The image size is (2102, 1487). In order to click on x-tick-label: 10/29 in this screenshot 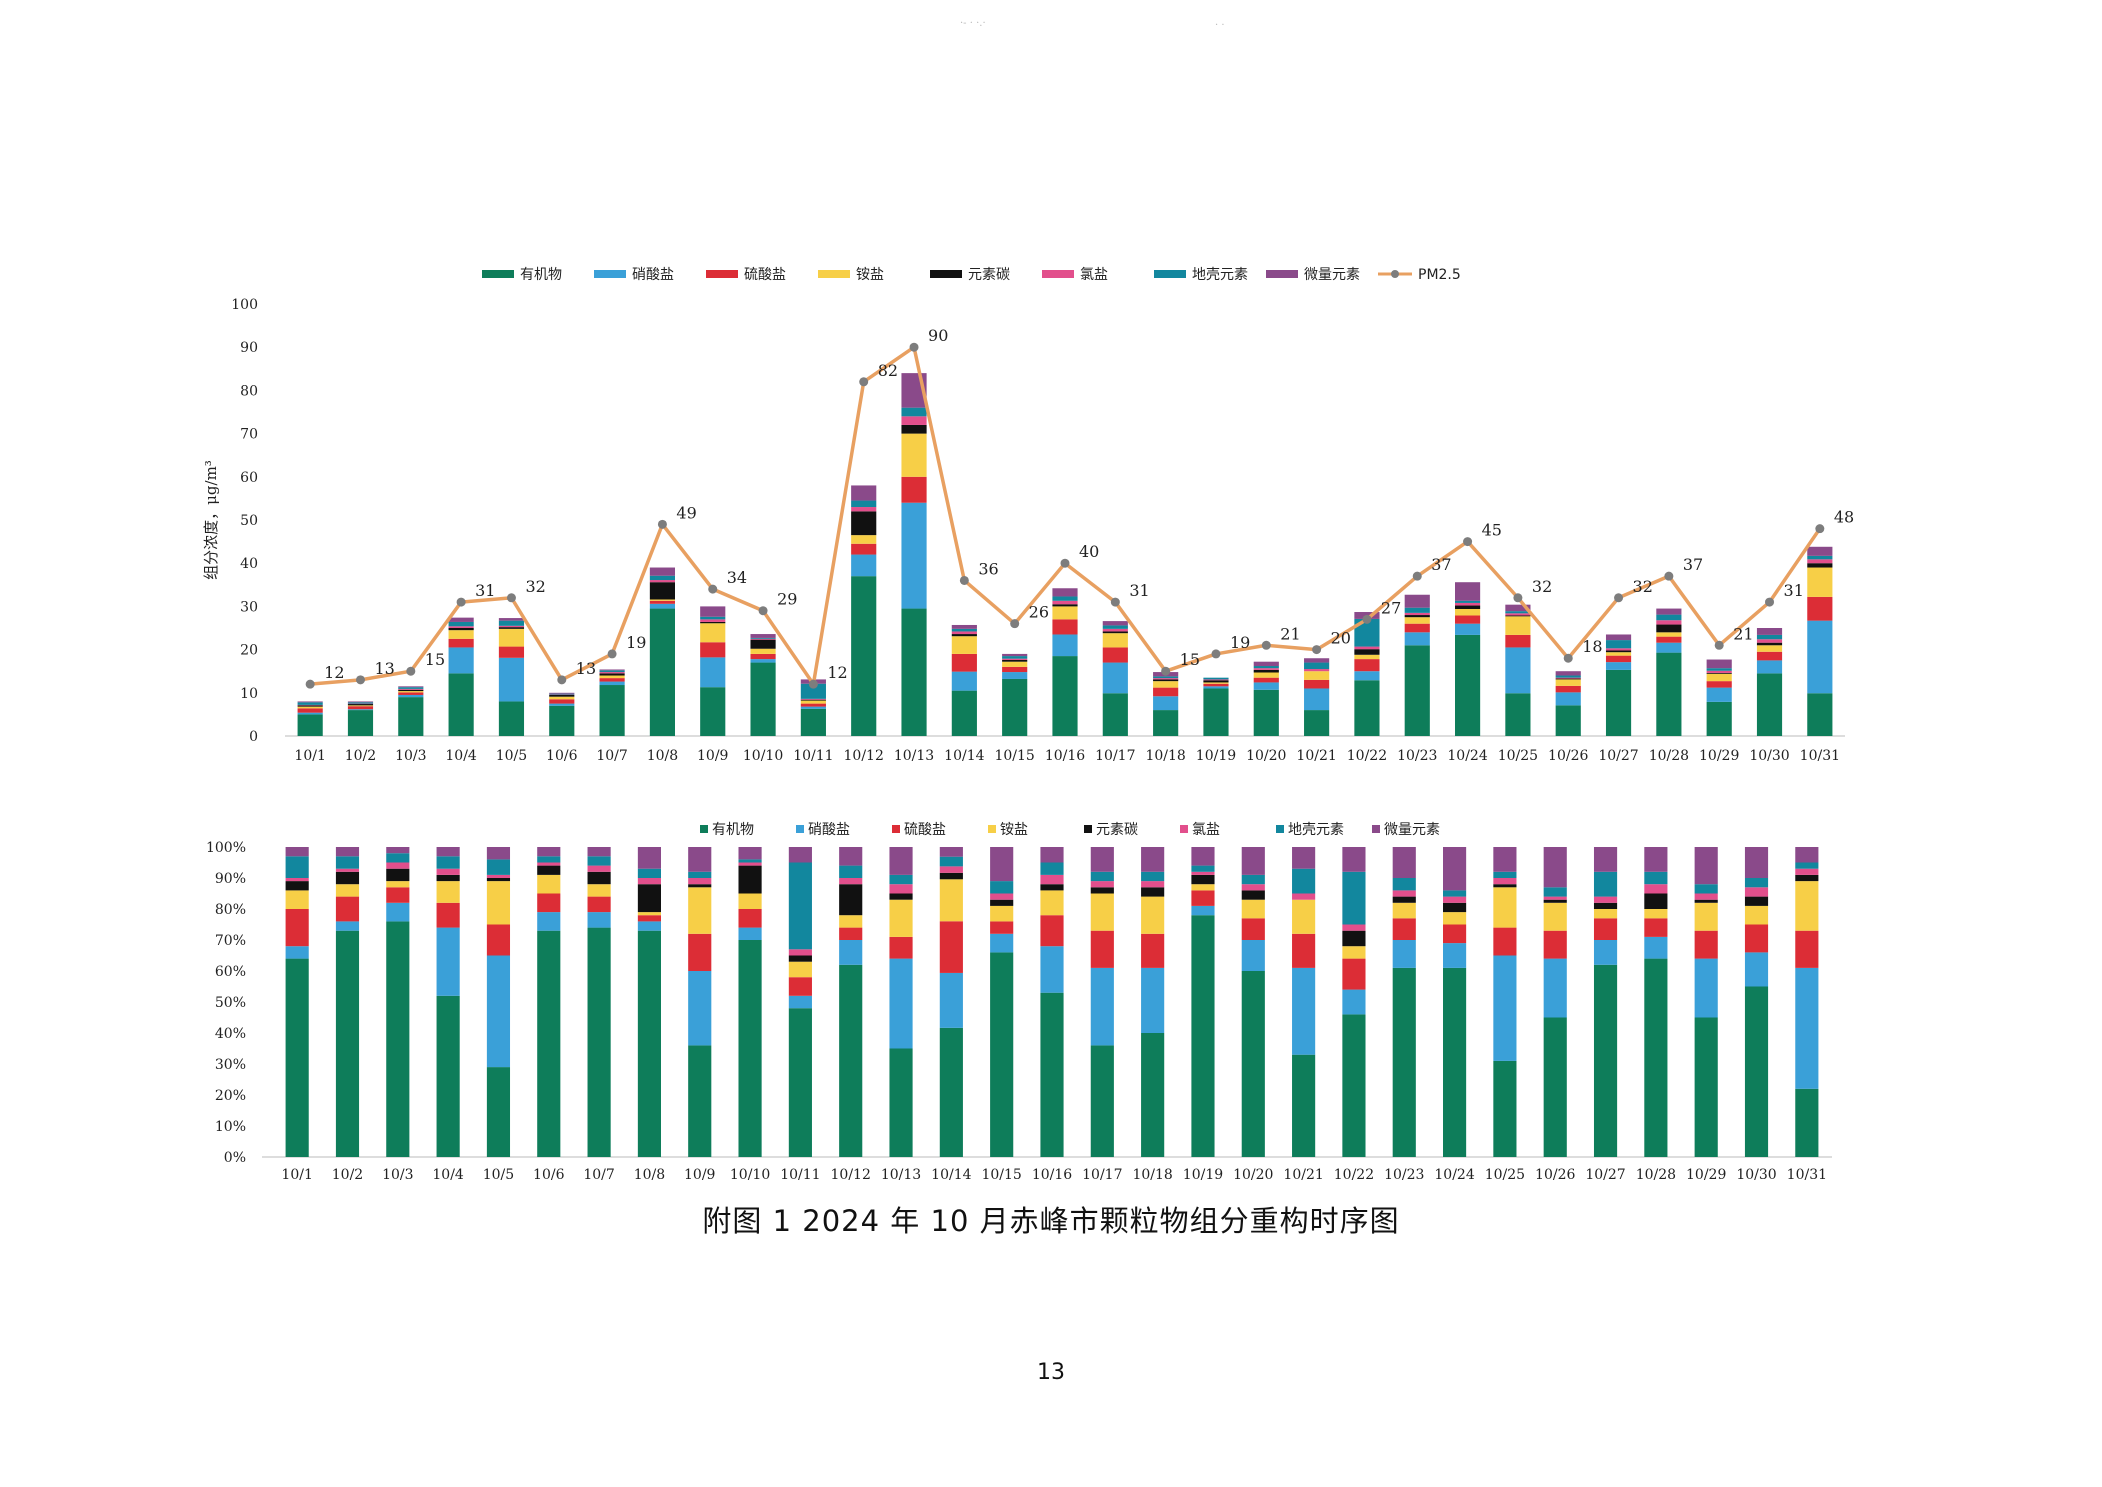, I will do `click(1706, 1175)`.